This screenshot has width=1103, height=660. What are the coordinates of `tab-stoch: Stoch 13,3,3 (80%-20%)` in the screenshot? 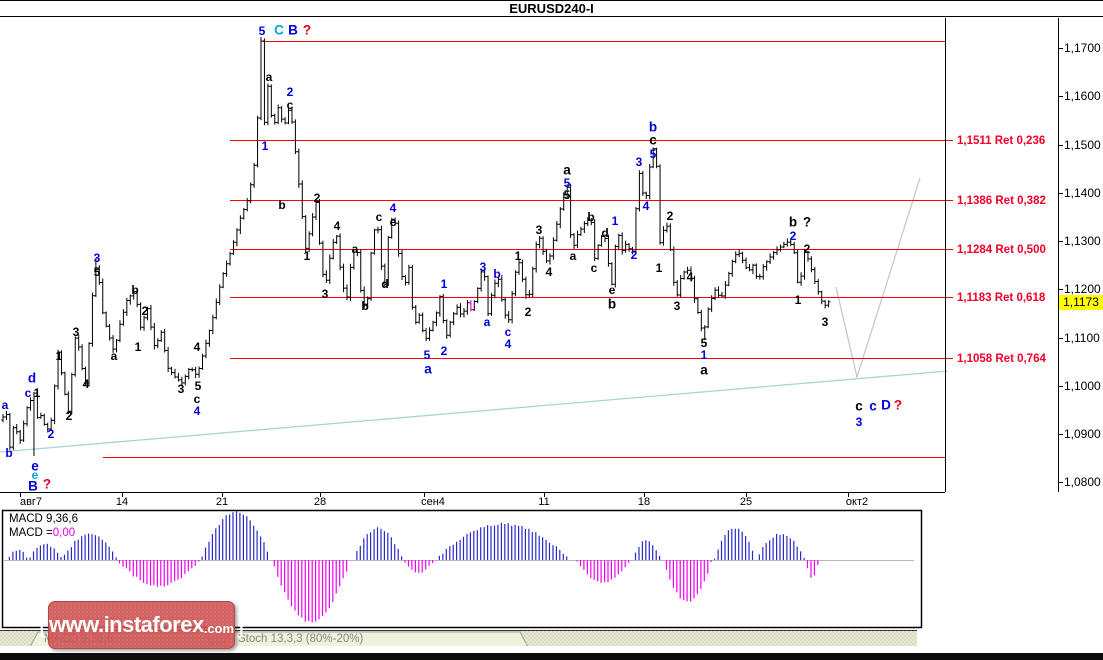 It's located at (301, 639).